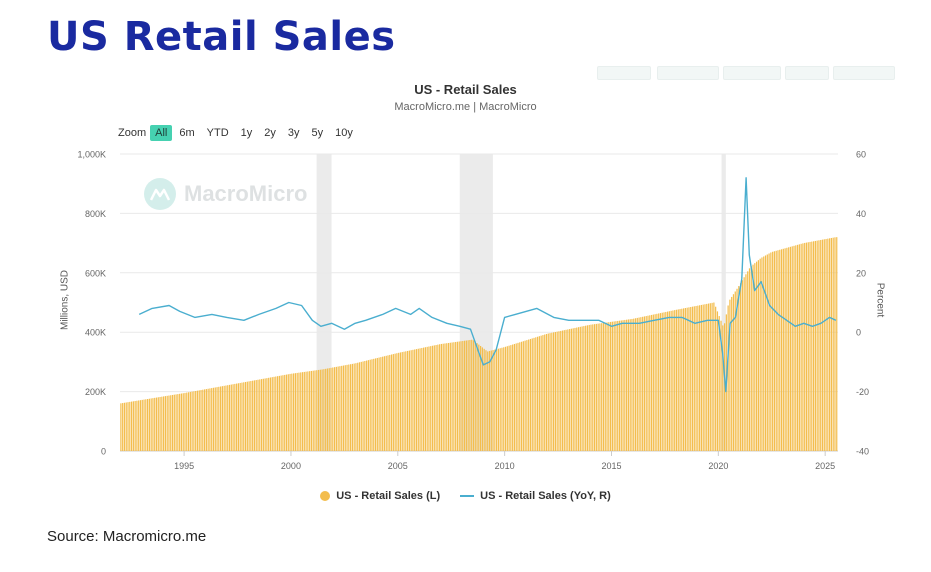 This screenshot has width=931, height=572. I want to click on zoom-1y-button: 1y, so click(246, 133).